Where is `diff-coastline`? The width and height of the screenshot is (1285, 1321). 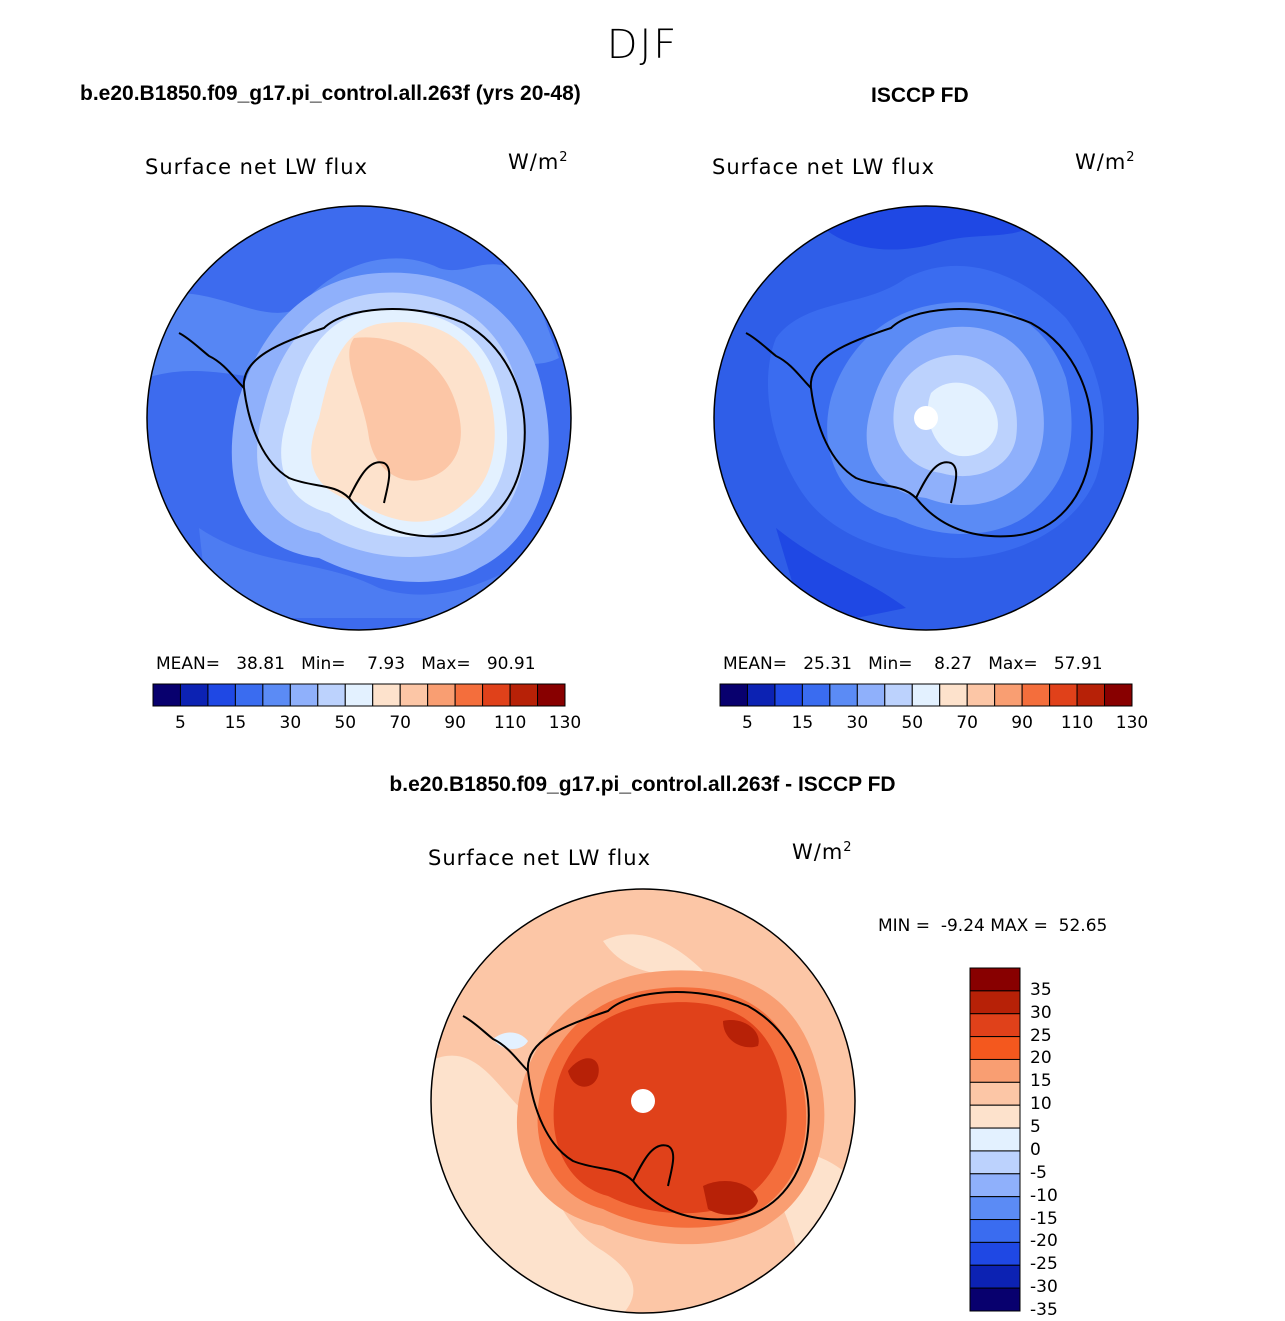
diff-coastline is located at coordinates (668, 1106).